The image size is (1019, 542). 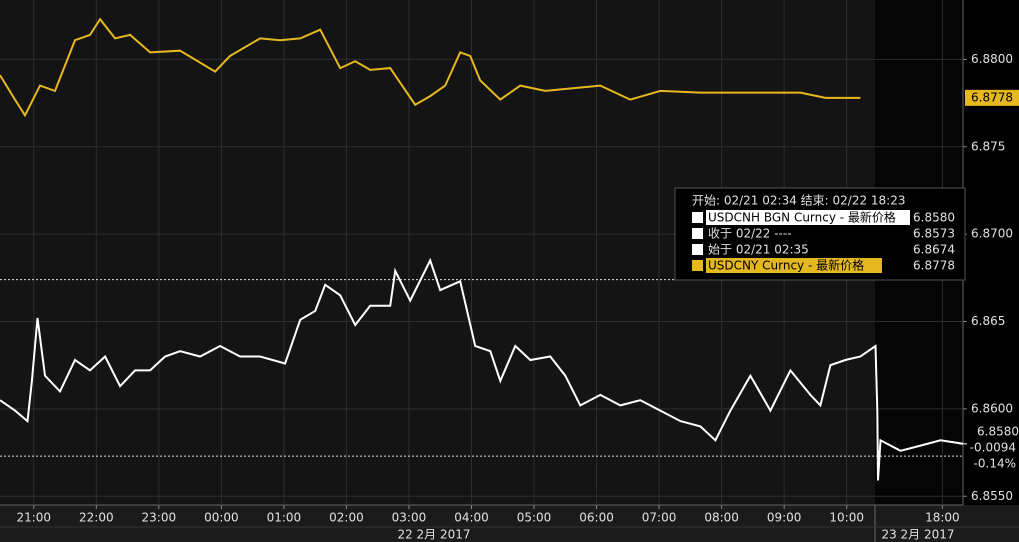 What do you see at coordinates (471, 518) in the screenshot?
I see `x-tick-label: 04:00` at bounding box center [471, 518].